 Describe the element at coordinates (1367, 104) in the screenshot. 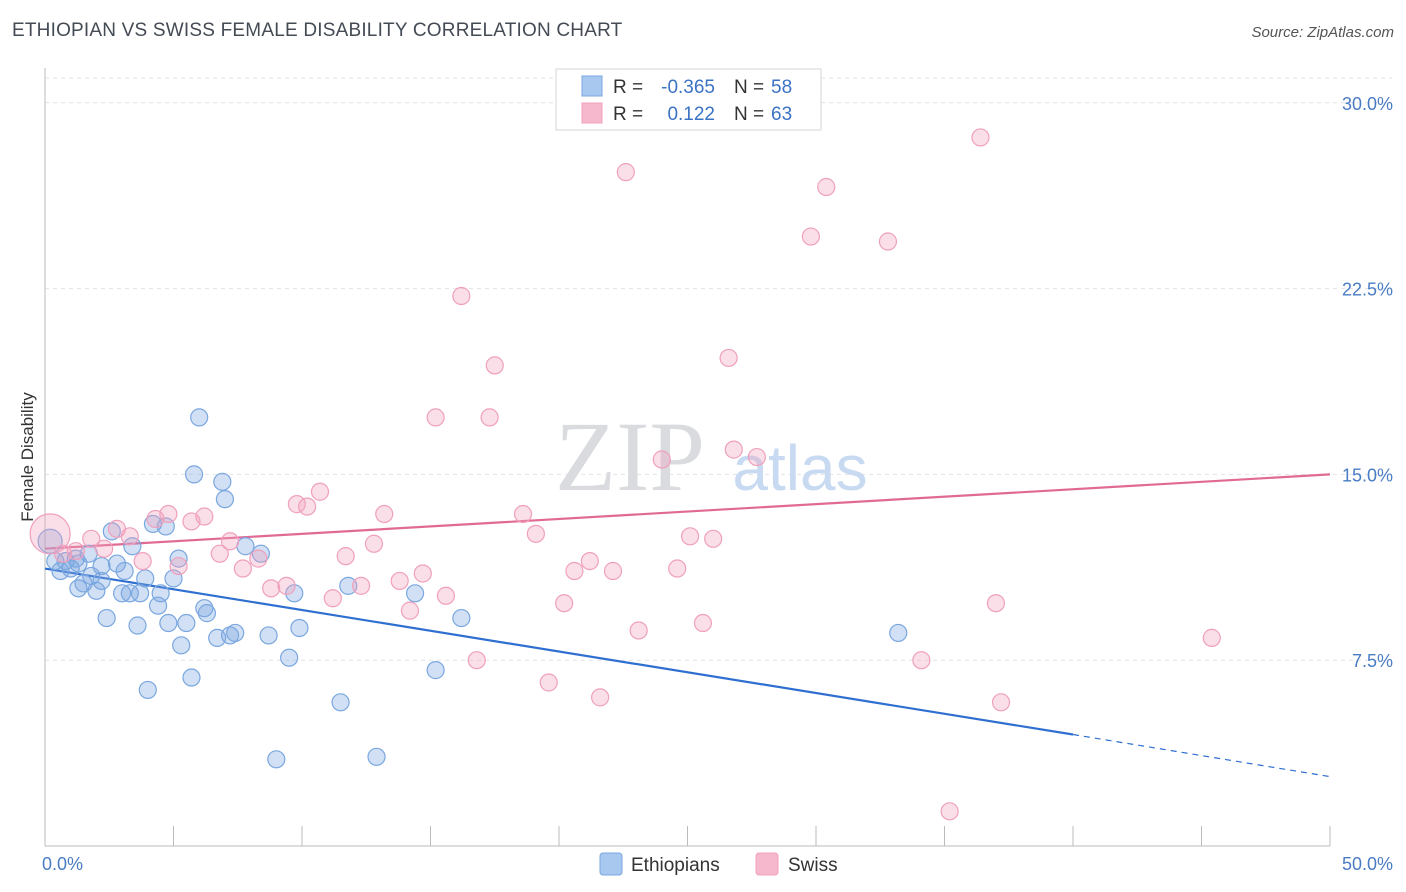

I see `y-tick-label: 30.0%` at that location.